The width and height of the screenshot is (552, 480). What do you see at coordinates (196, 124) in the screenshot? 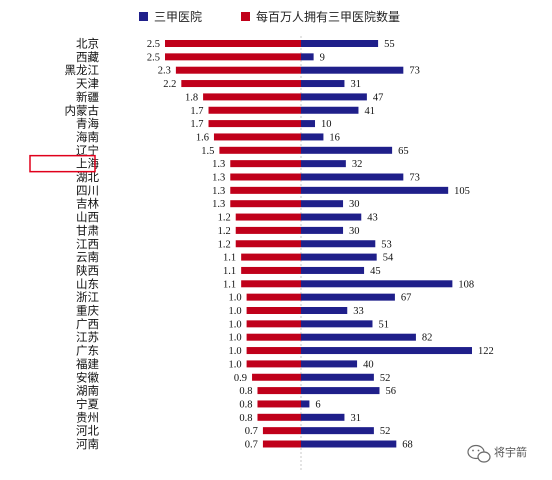
I see `value-label-per-million: 1.7` at bounding box center [196, 124].